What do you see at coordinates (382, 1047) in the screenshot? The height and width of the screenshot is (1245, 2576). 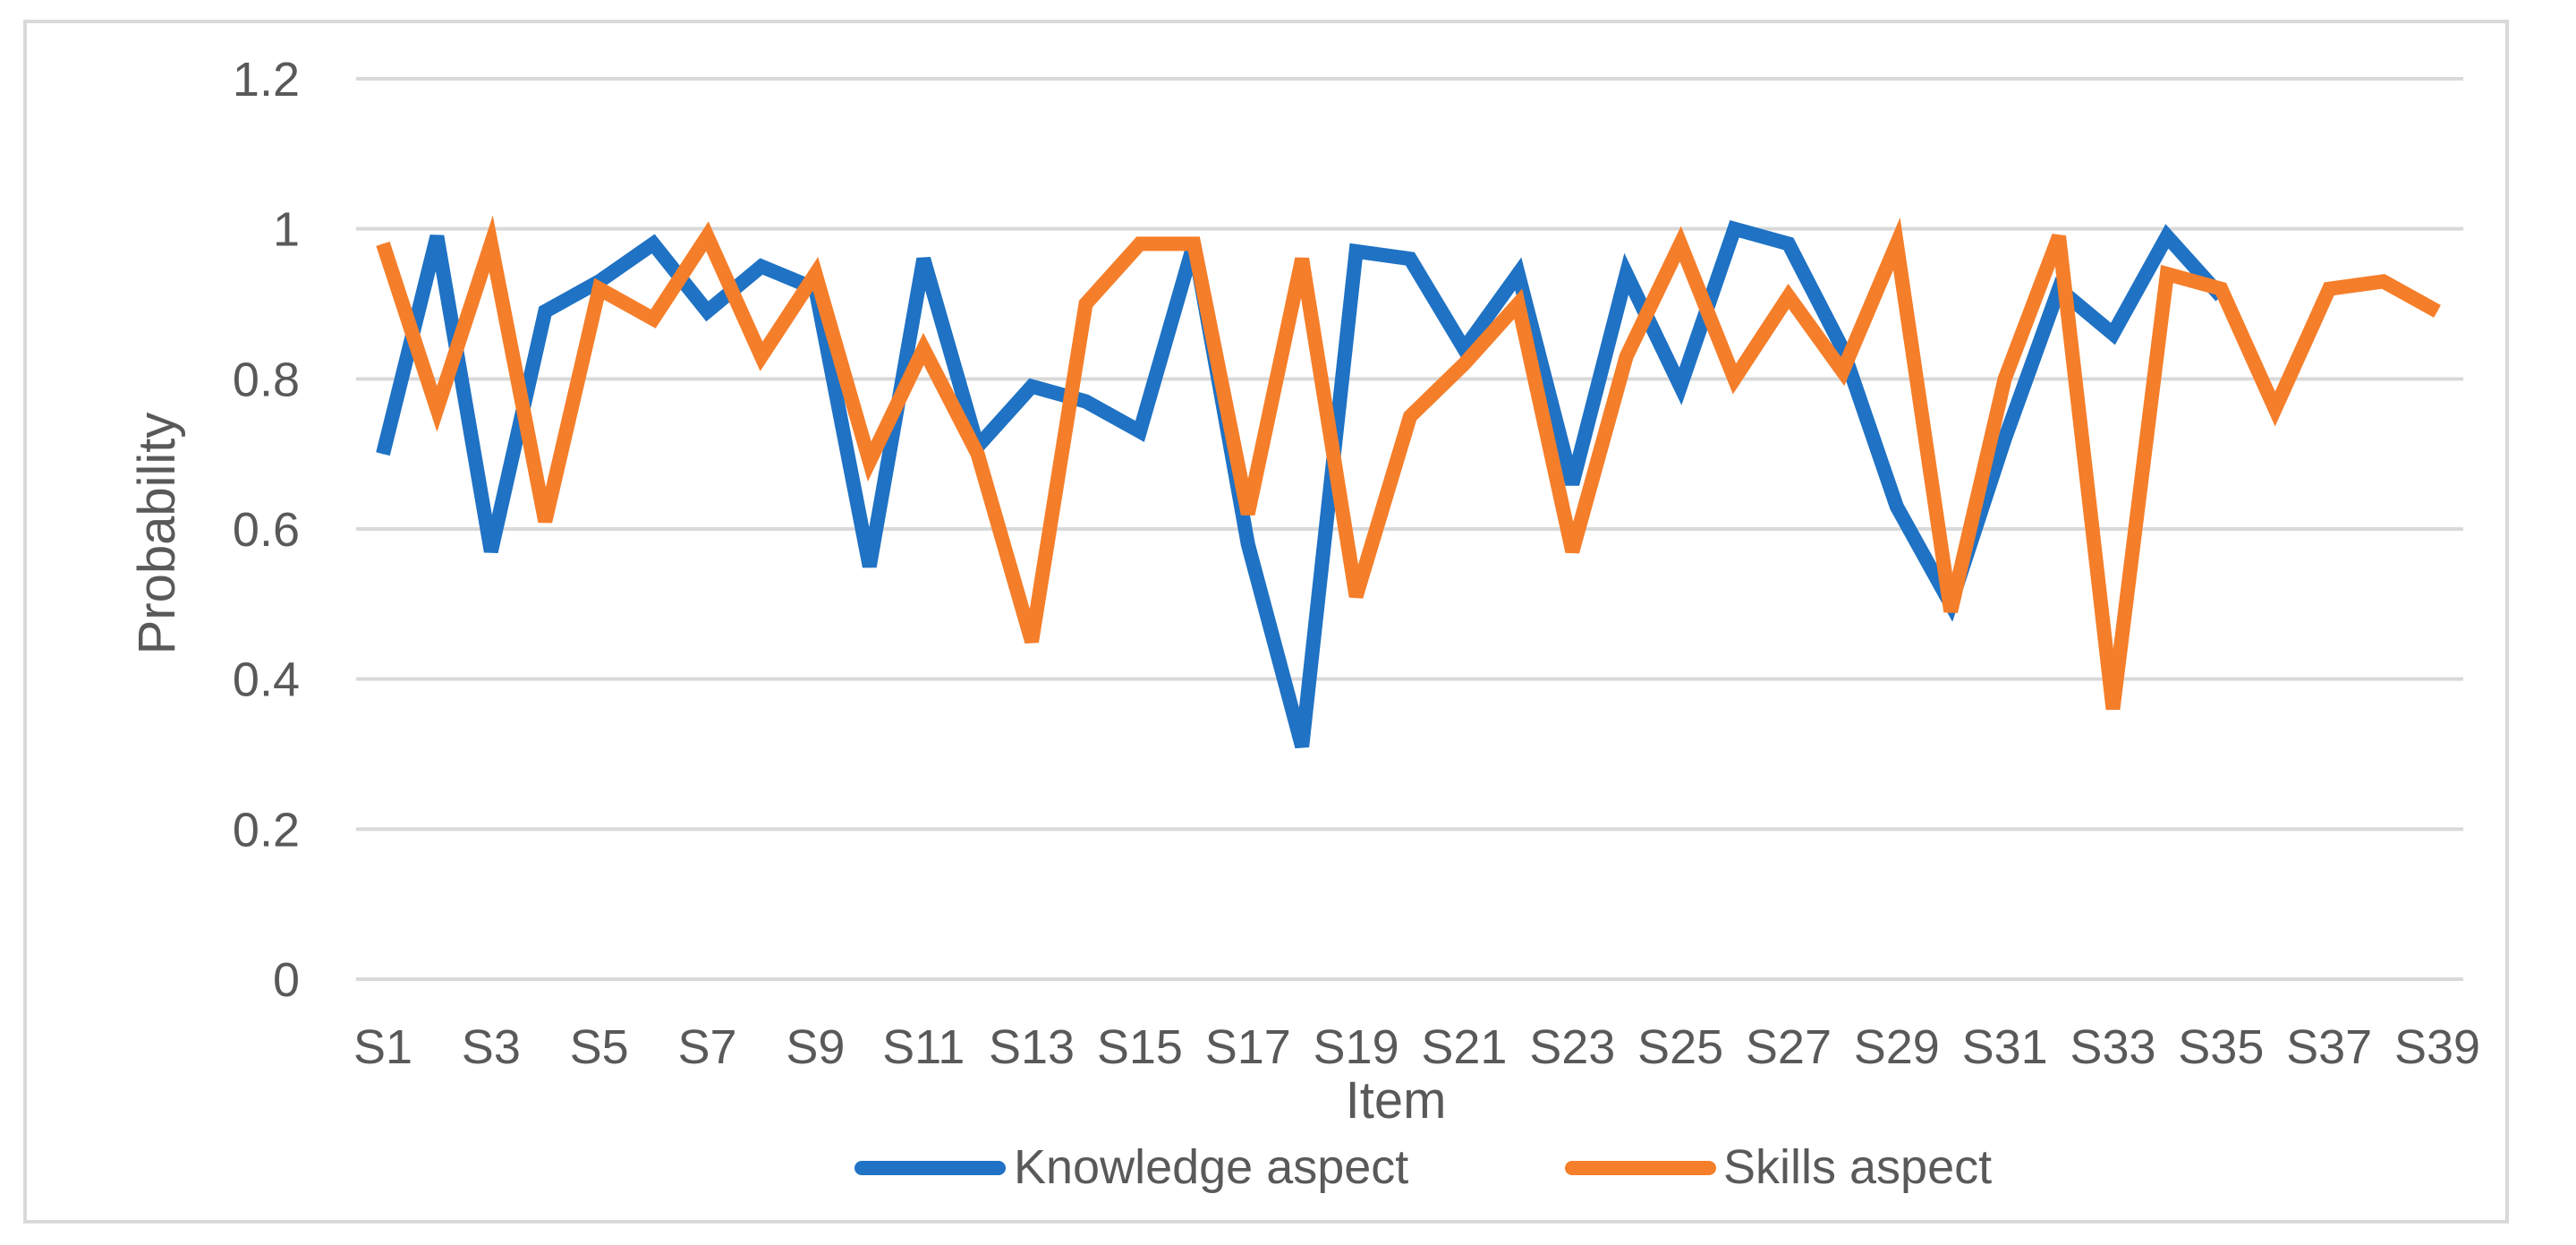 I see `x-tick-label: S1` at bounding box center [382, 1047].